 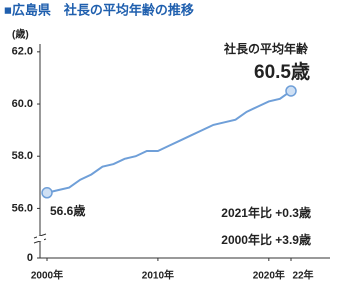 What do you see at coordinates (158, 275) in the screenshot?
I see `x-tick-label: 2010年` at bounding box center [158, 275].